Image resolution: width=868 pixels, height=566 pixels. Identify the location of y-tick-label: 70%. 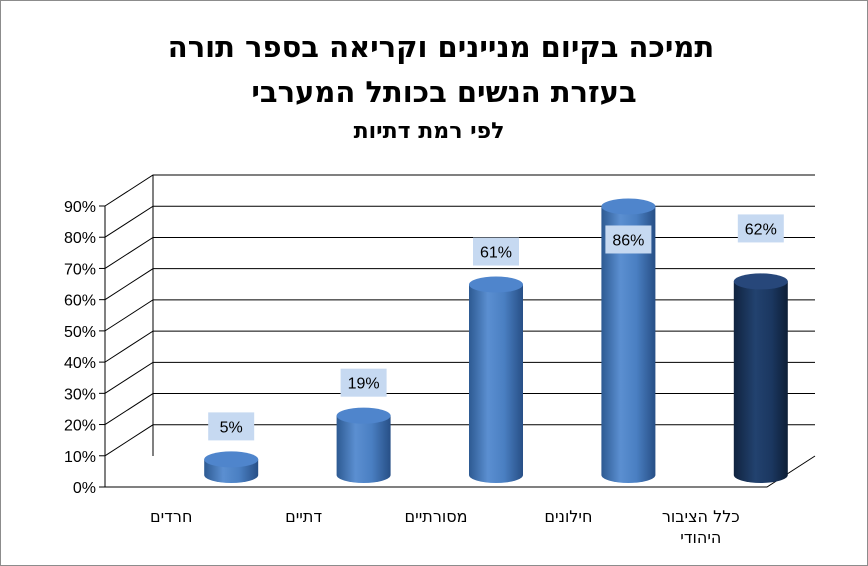
(80, 269).